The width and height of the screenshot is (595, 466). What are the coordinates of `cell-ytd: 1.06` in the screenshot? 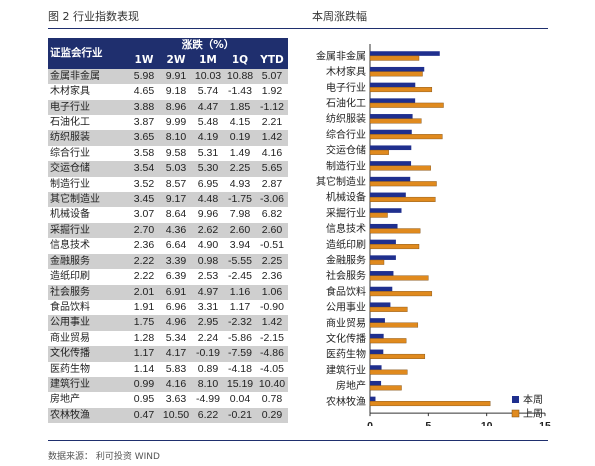 It's located at (272, 292).